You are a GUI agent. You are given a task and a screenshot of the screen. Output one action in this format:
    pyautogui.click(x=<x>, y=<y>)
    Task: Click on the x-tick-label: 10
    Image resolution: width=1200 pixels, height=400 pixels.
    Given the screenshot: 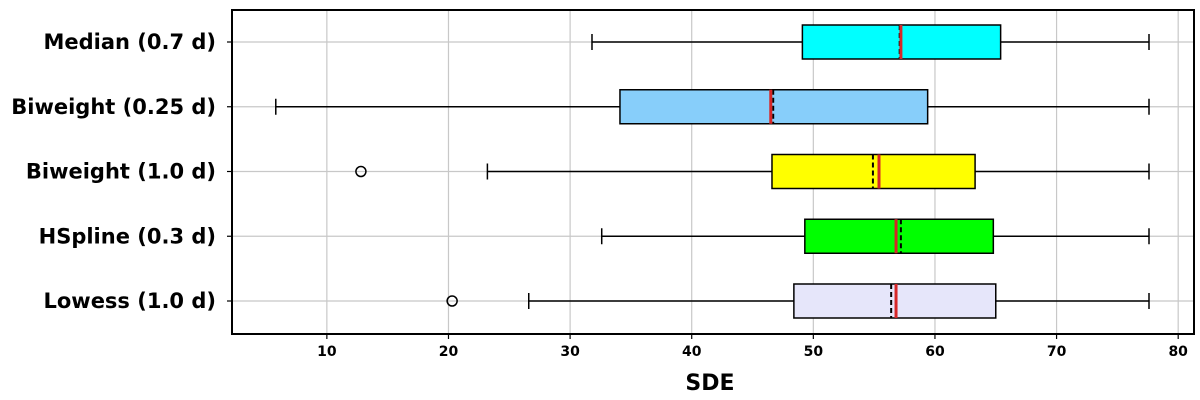 What is the action you would take?
    pyautogui.click(x=327, y=352)
    